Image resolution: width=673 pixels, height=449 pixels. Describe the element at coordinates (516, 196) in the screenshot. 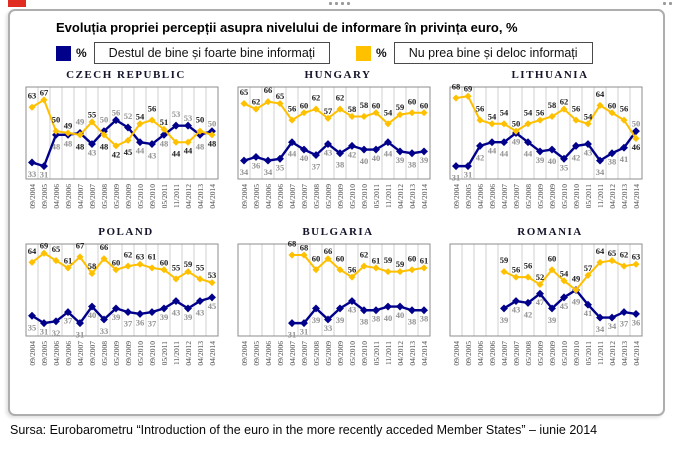

I see `svg-text: 09/2007` at that location.